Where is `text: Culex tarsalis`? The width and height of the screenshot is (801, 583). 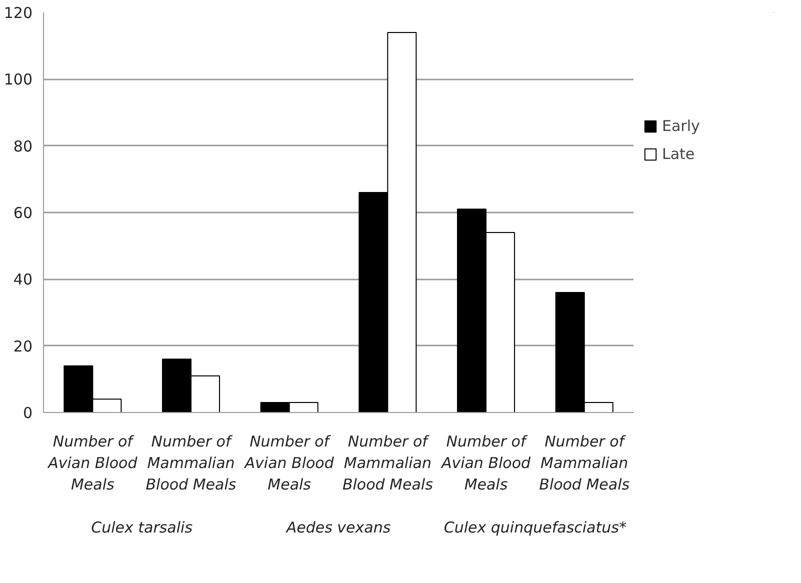 text: Culex tarsalis is located at coordinates (142, 527).